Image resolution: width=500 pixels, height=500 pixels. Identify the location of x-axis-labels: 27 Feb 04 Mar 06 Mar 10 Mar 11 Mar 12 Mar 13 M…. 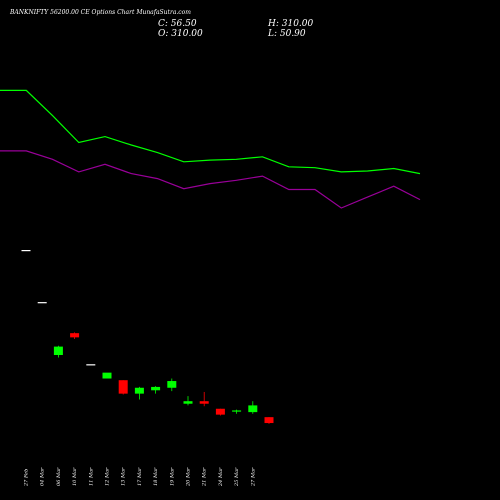
(140, 477).